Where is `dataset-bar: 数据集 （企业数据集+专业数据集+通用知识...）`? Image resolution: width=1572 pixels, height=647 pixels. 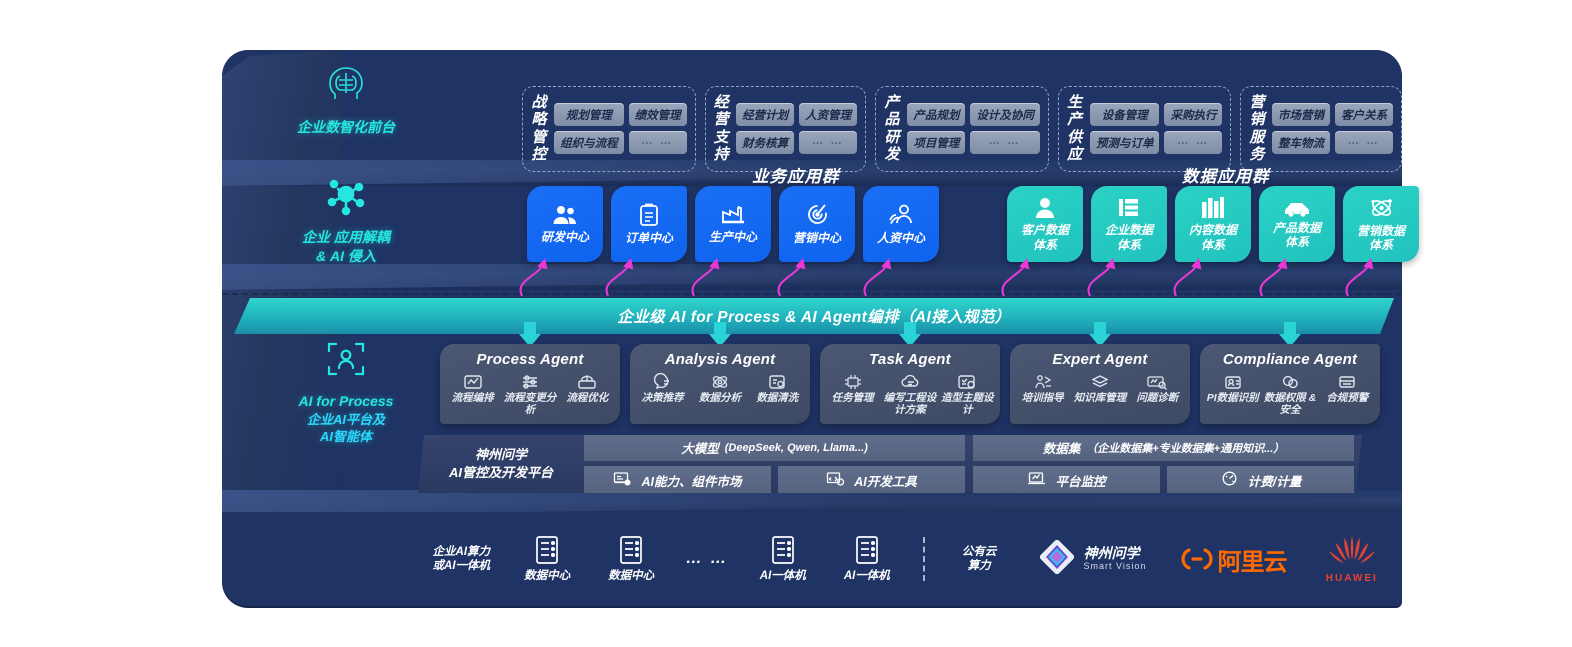 dataset-bar: 数据集 （企业数据集+专业数据集+通用知识...） is located at coordinates (1163, 448).